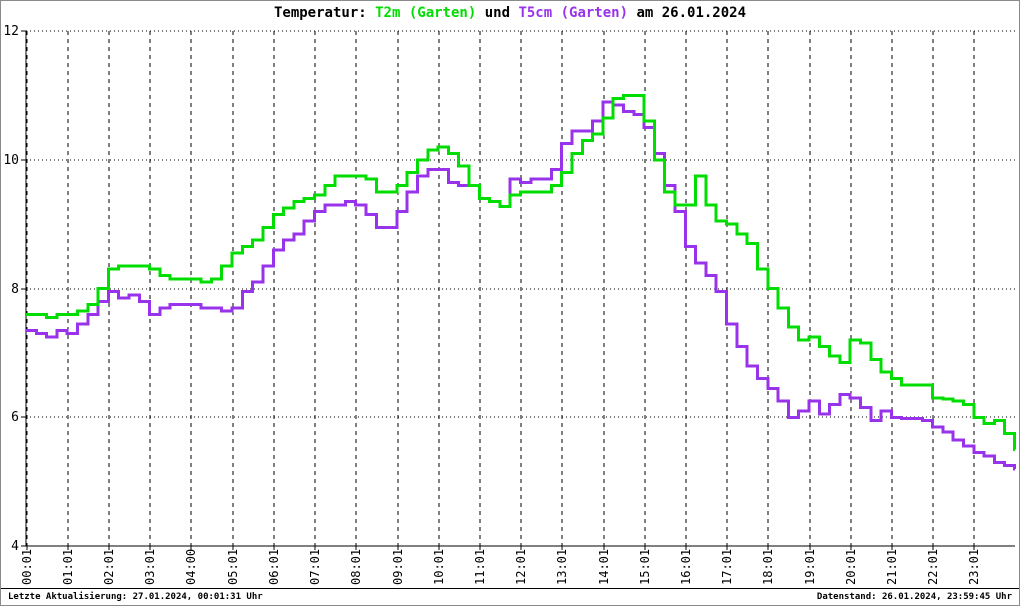  I want to click on svg-text: 02:01, so click(109, 567).